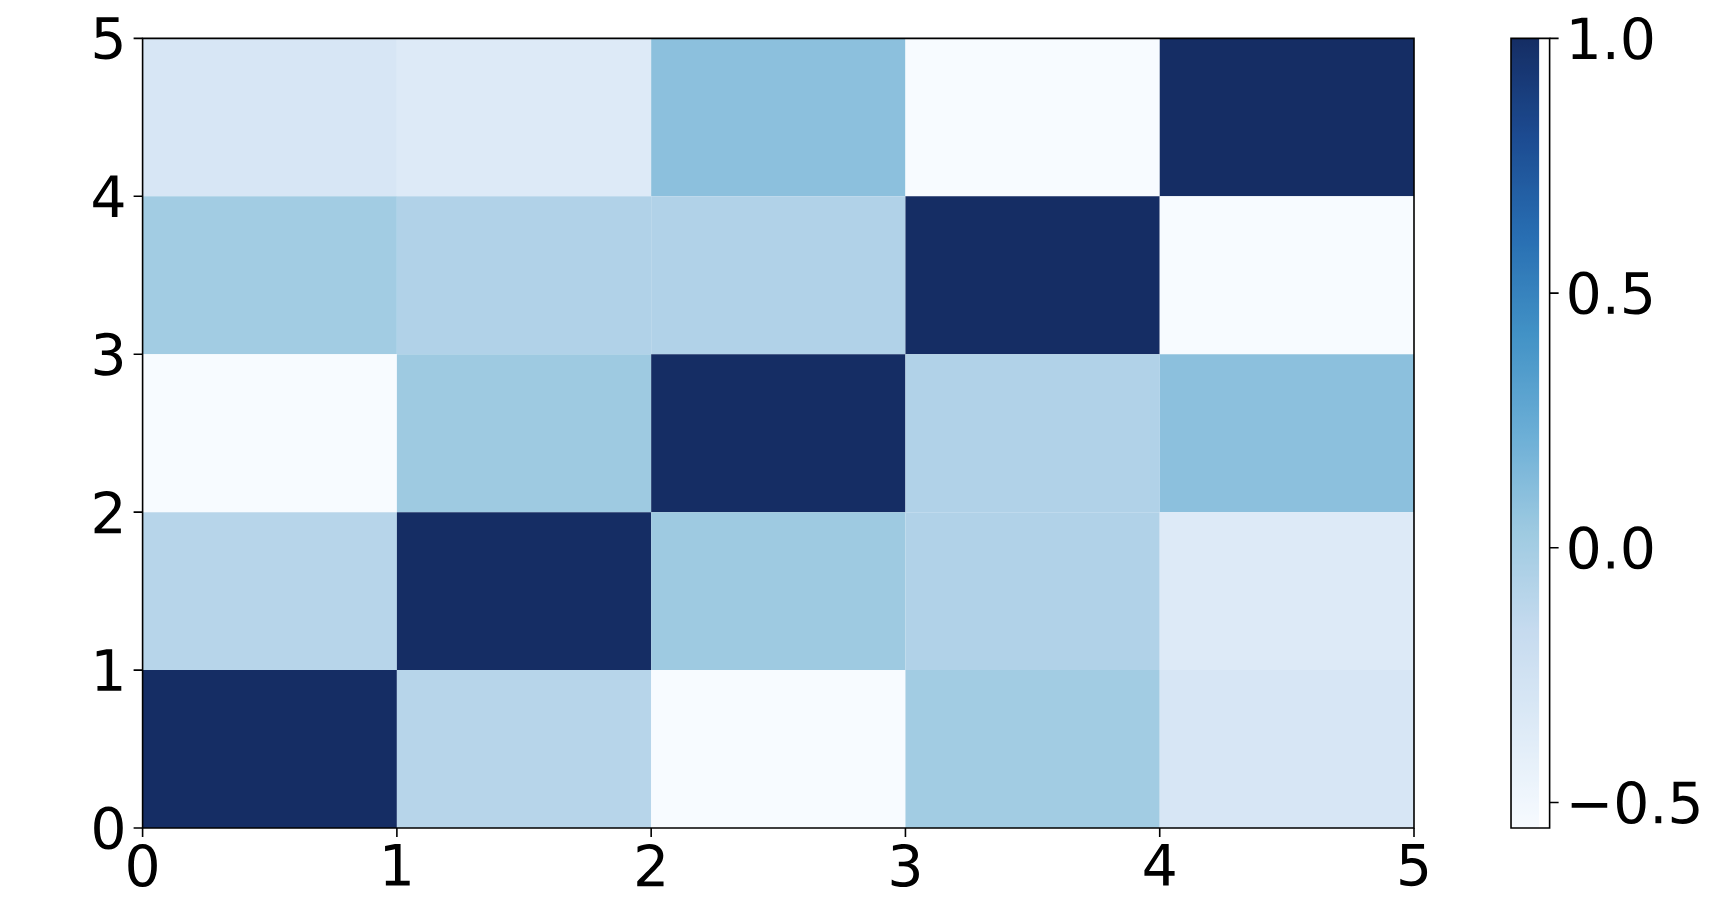 This screenshot has width=1720, height=922. What do you see at coordinates (108, 828) in the screenshot?
I see `y-tick-label: 0` at bounding box center [108, 828].